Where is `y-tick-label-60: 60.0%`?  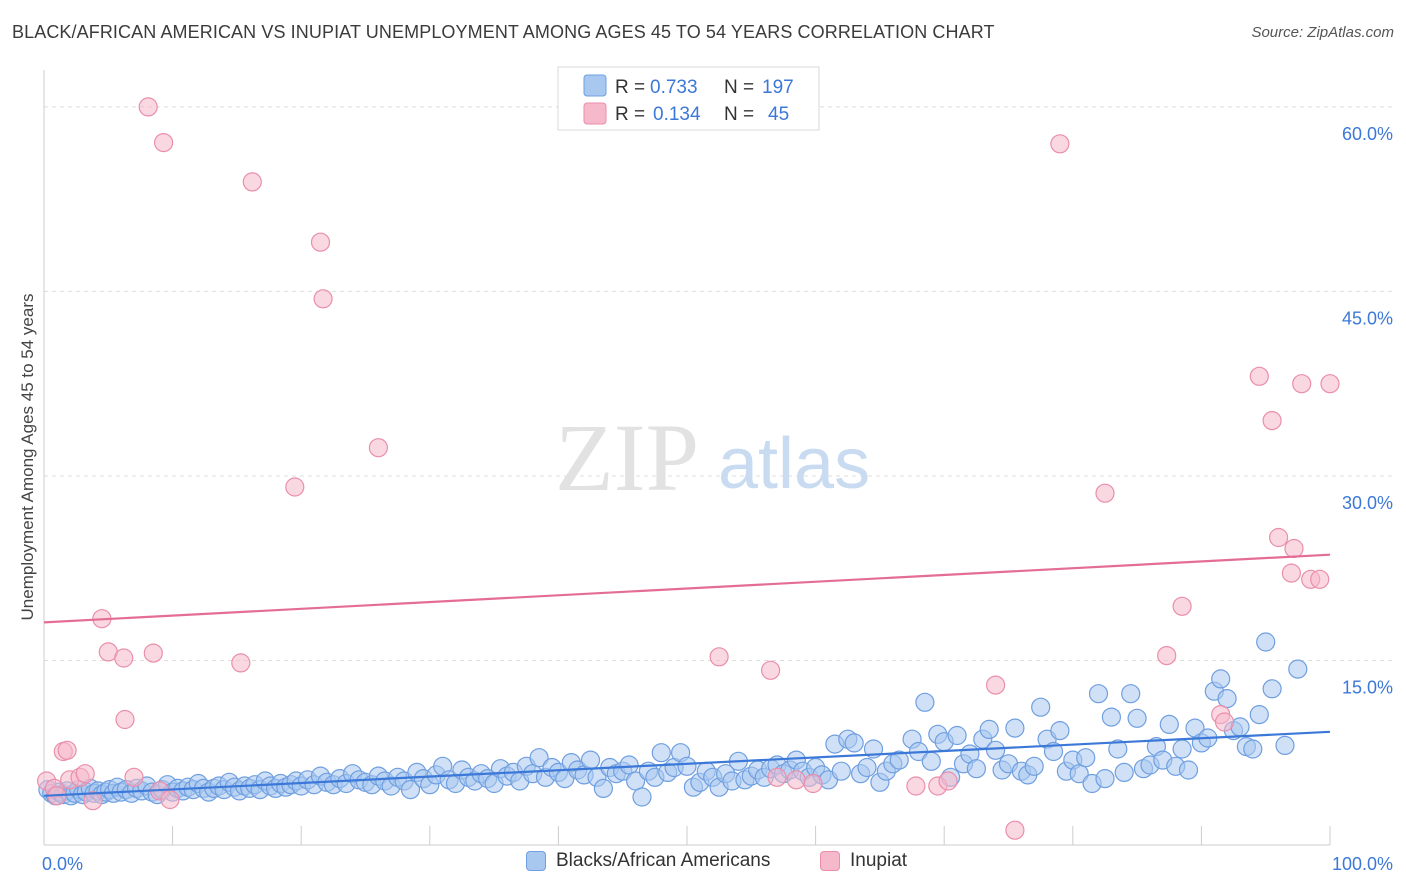 y-tick-label-60: 60.0% is located at coordinates (1367, 134).